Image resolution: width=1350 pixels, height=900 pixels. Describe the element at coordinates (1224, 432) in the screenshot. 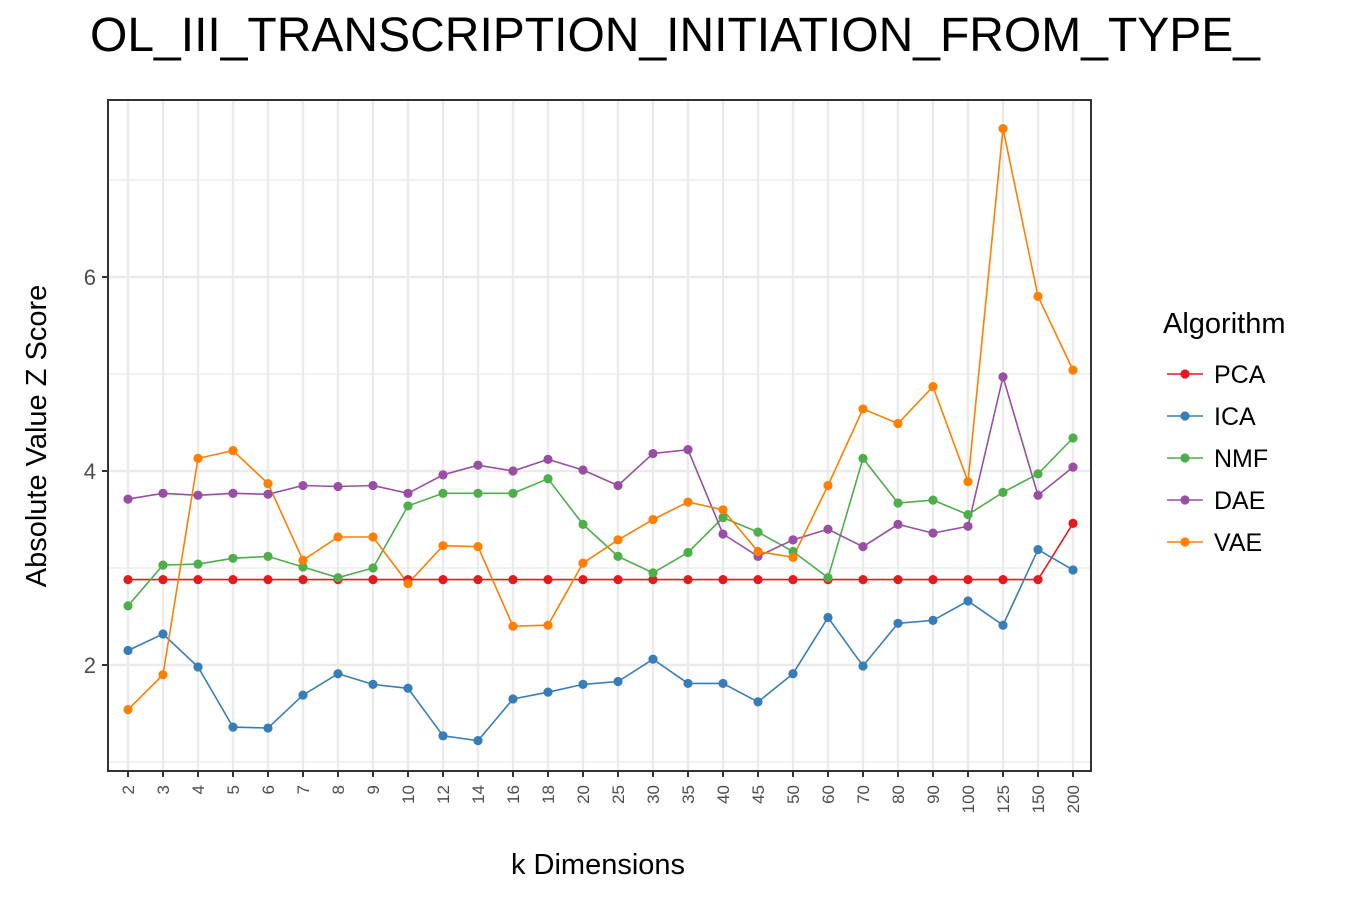

I see `legend: Algorithm PCA ICA NMF DAE VAE` at that location.